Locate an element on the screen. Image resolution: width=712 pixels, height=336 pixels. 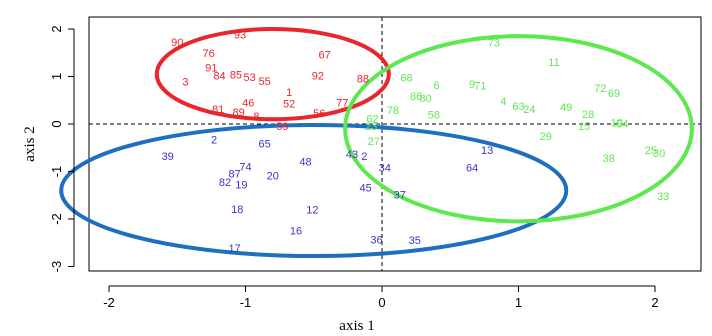
y-tick-label: -2 is located at coordinates (56, 219).